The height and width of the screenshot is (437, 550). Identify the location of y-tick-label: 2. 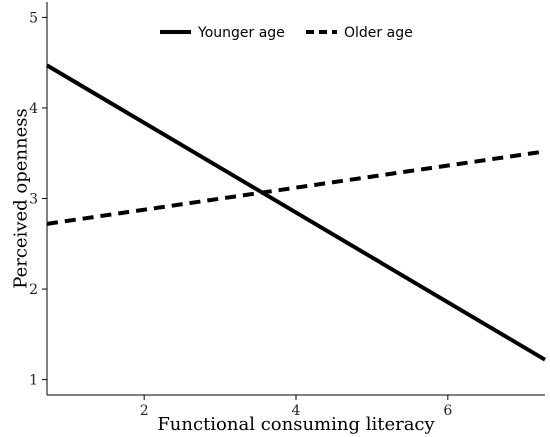
(33, 290).